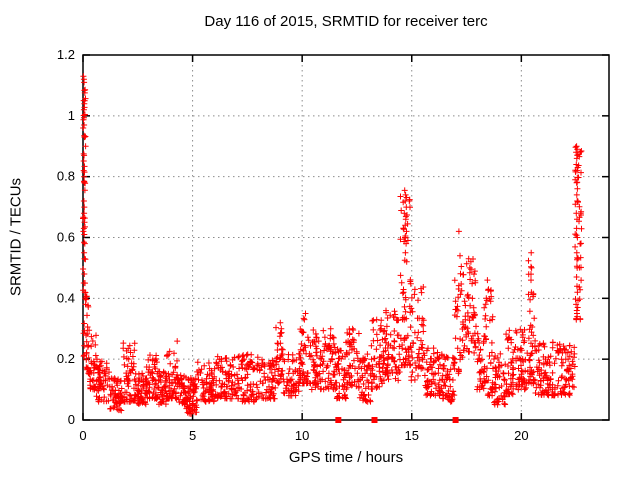 The height and width of the screenshot is (480, 640). Describe the element at coordinates (66, 54) in the screenshot. I see `y-tick-label: 1.2` at that location.